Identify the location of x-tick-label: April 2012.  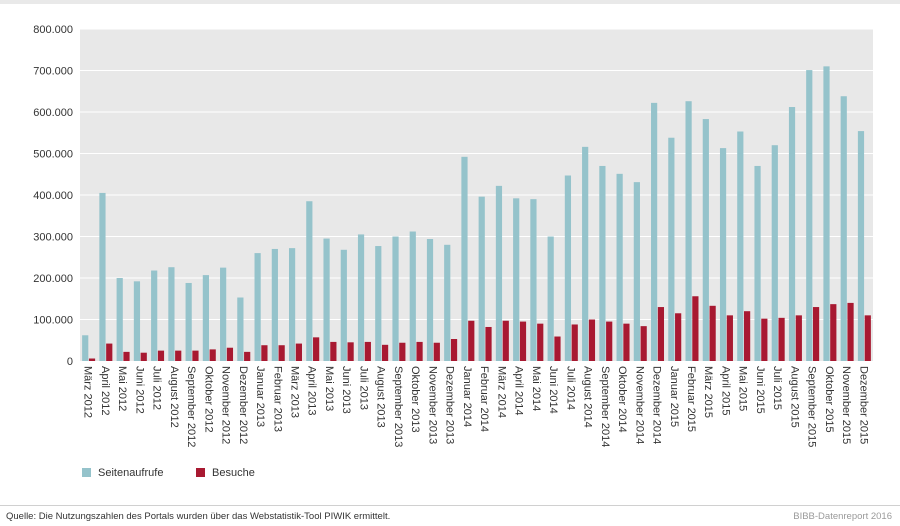
(105, 391).